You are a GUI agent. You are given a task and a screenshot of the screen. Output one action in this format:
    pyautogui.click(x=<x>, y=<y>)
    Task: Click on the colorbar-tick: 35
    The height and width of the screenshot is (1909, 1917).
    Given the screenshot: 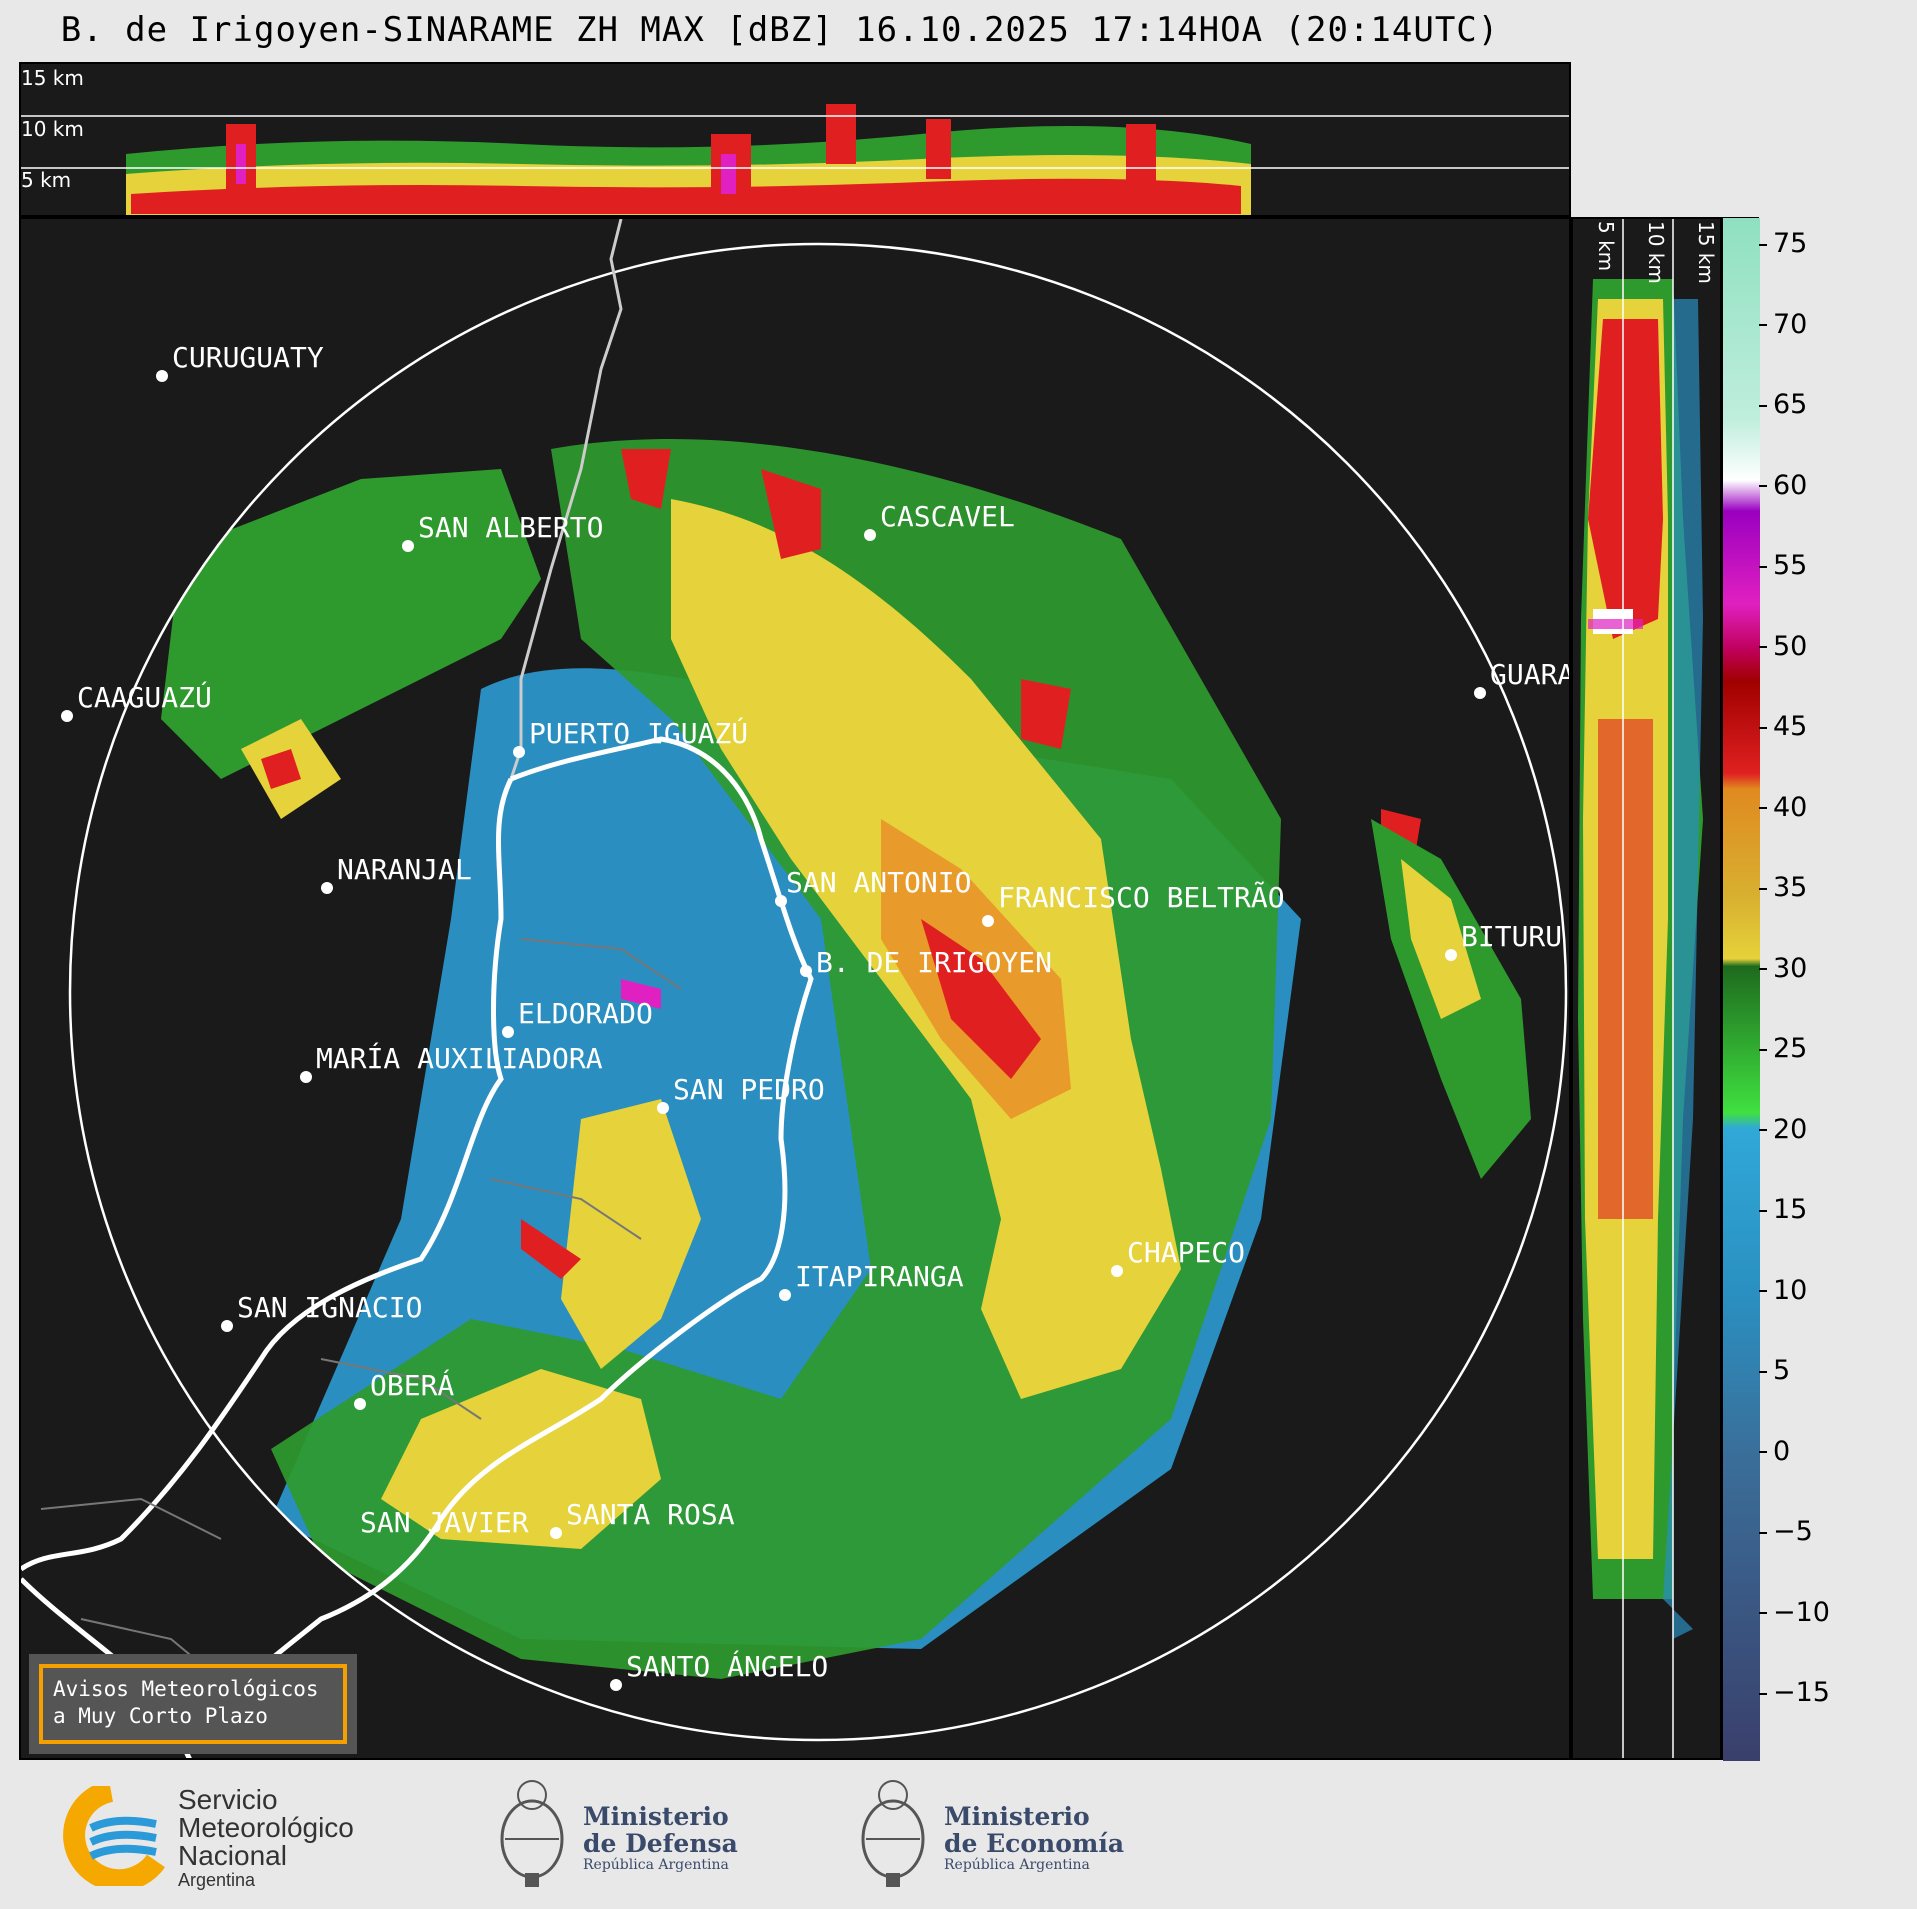 What is the action you would take?
    pyautogui.click(x=1783, y=887)
    